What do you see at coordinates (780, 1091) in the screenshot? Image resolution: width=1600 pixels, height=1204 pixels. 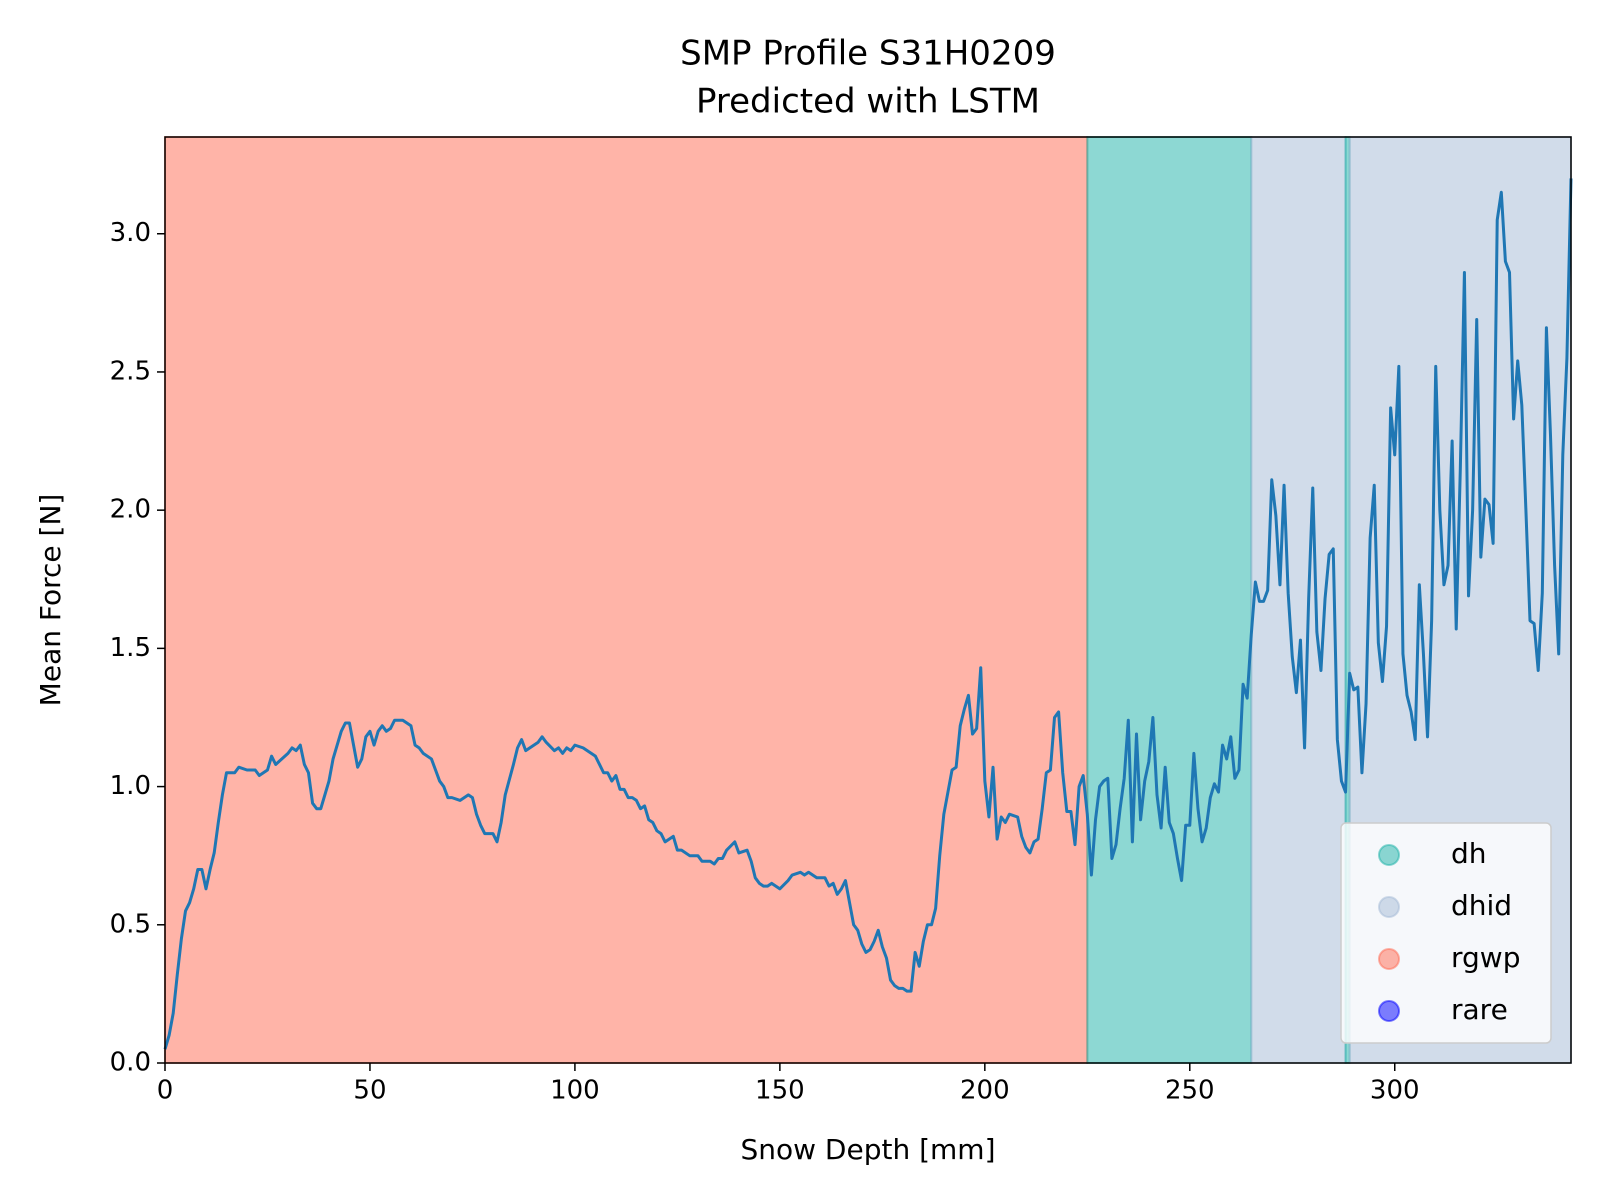 I see `x-tick-label: 150` at bounding box center [780, 1091].